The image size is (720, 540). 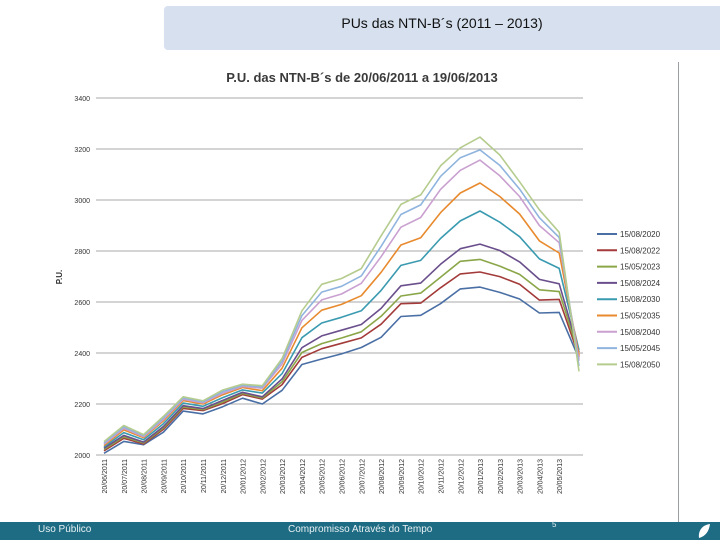 What do you see at coordinates (65, 529) in the screenshot?
I see `footer-classification: Uso Público` at bounding box center [65, 529].